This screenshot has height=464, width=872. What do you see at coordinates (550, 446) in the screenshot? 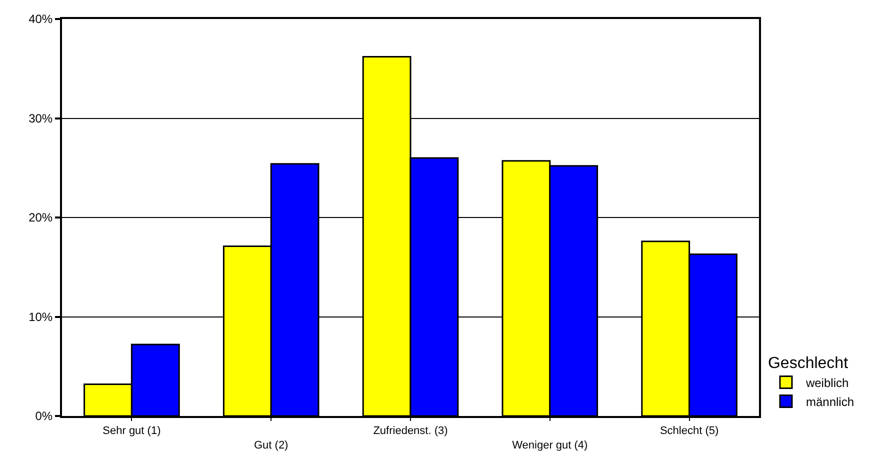
I see `x-tick-label: Weniger gut (4)` at bounding box center [550, 446].